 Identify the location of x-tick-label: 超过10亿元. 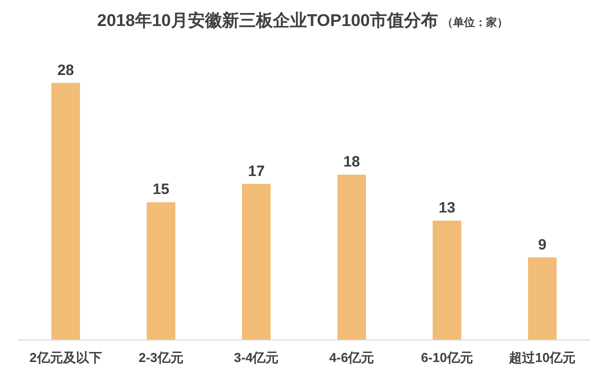
(542, 357).